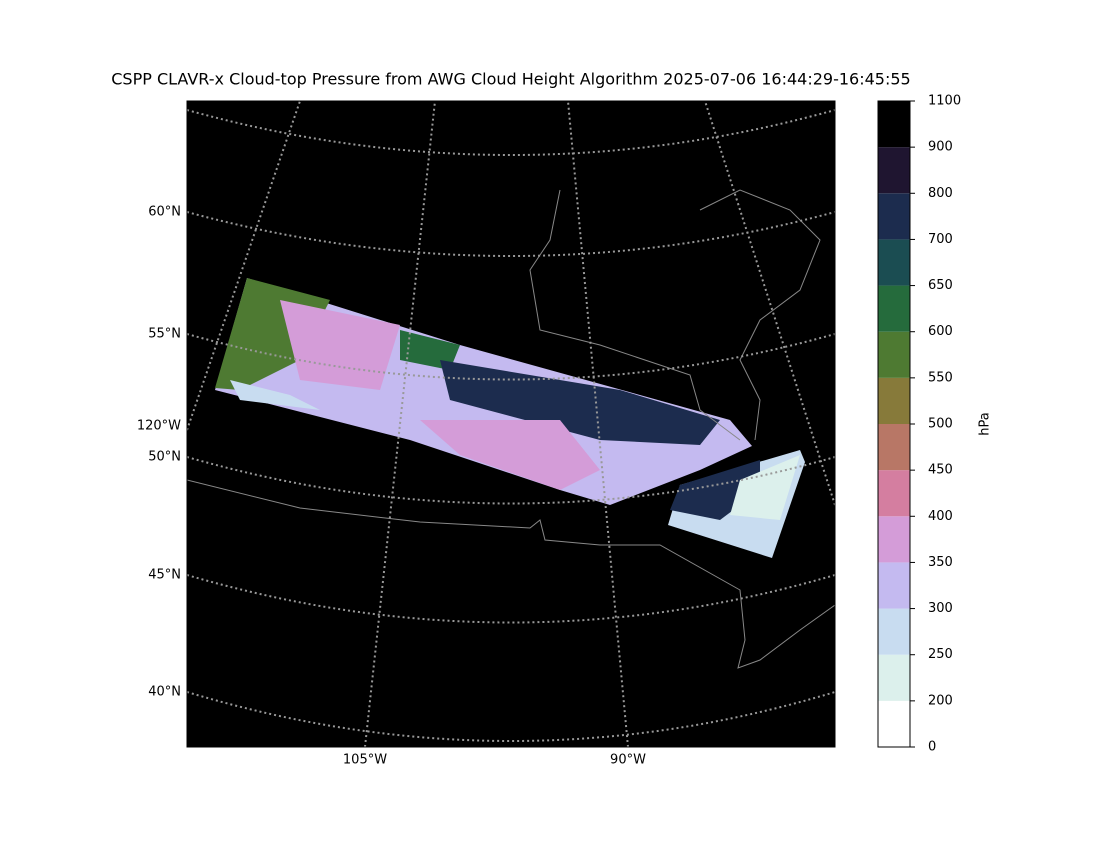 This screenshot has height=844, width=1120. I want to click on lon-label: 120°W, so click(159, 426).